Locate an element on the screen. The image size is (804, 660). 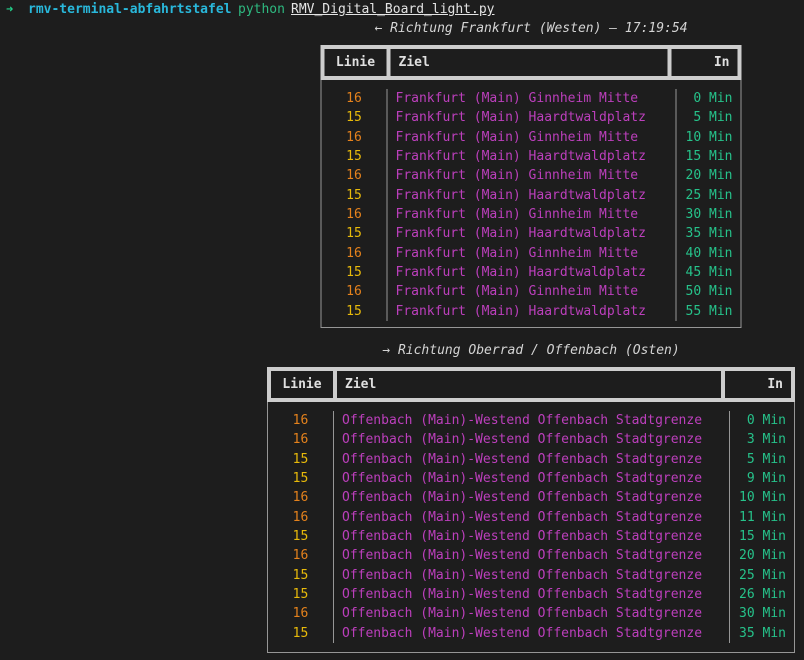
cell-departure-in: 26 Min is located at coordinates (761, 595).